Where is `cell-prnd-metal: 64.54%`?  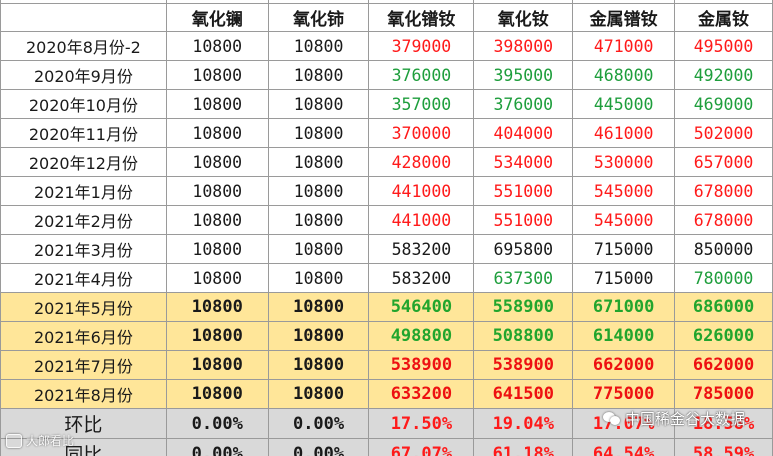 cell-prnd-metal: 64.54% is located at coordinates (624, 447).